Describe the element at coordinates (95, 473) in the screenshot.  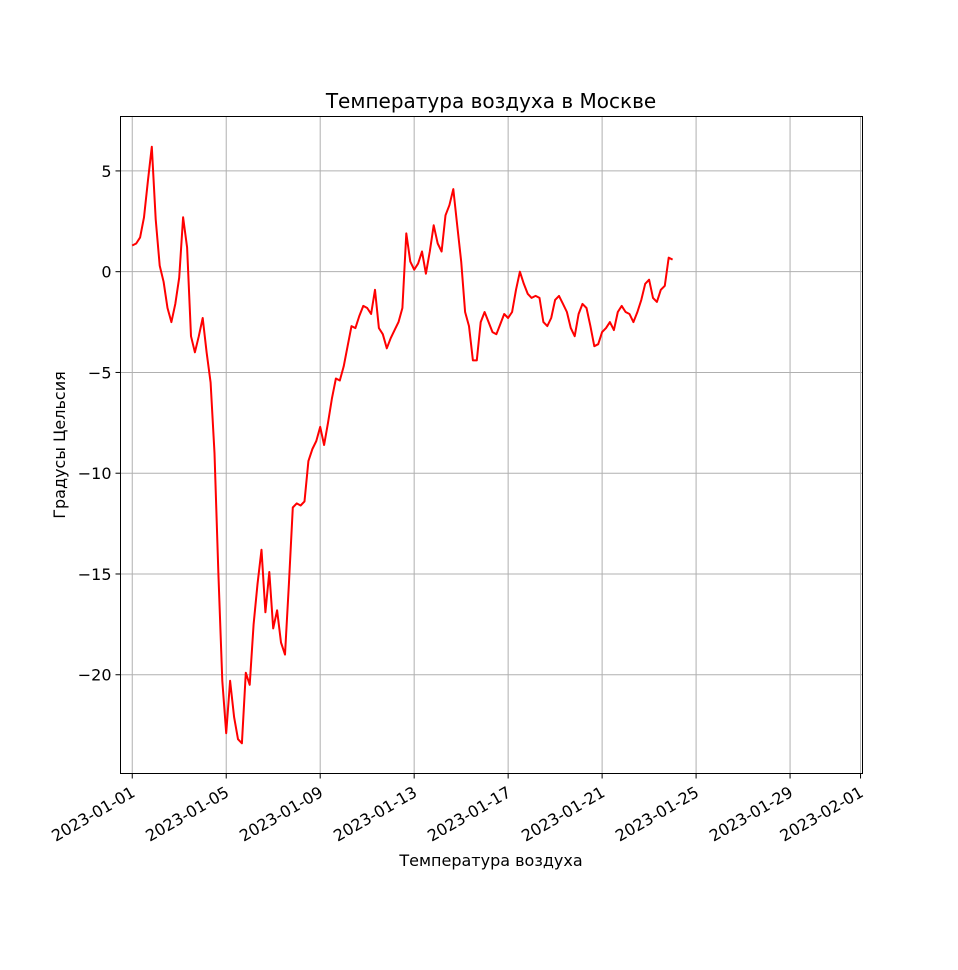
I see `y-tick-label: −10` at that location.